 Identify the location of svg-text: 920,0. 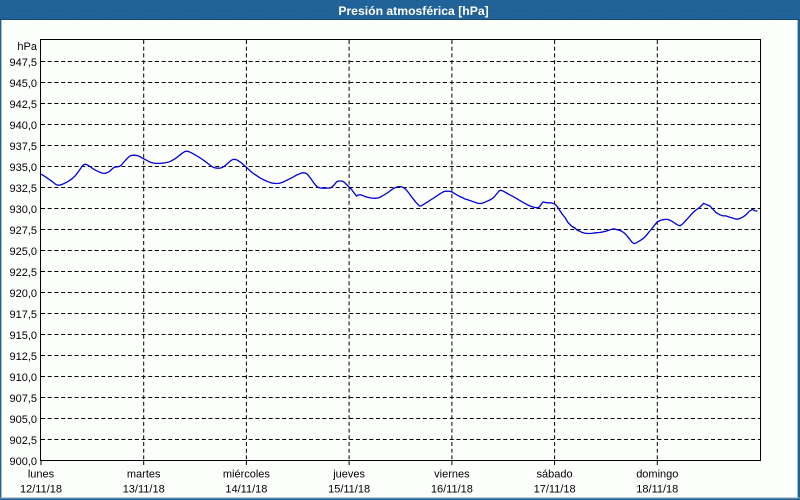
(23, 294).